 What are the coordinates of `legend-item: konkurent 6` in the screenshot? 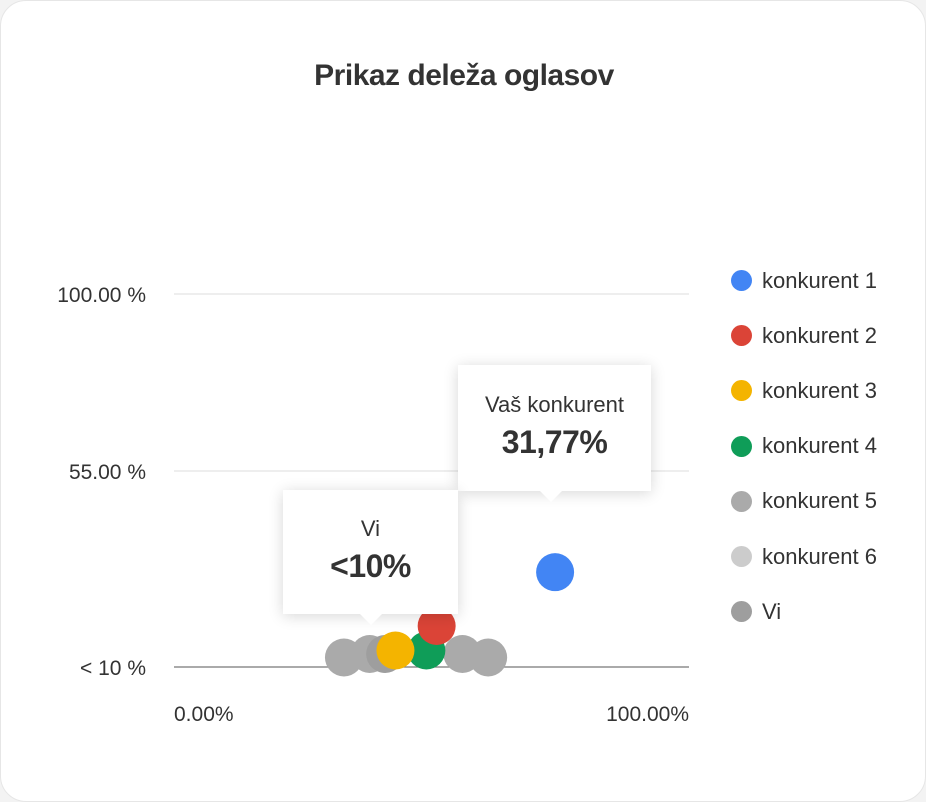 It's located at (804, 556).